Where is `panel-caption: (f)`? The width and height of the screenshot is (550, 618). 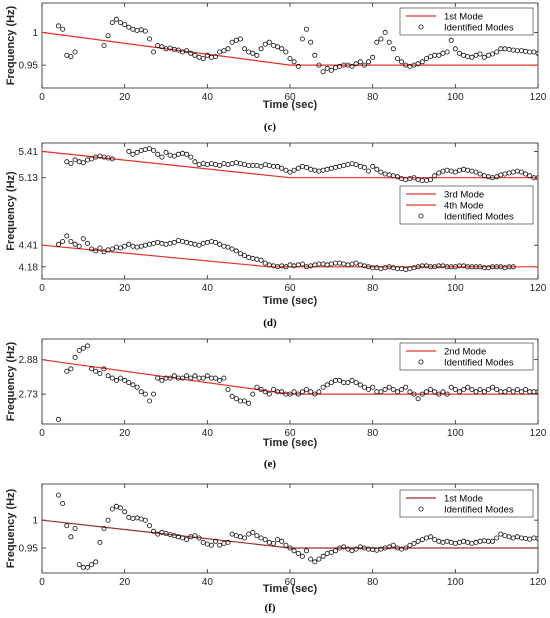
panel-caption: (f) is located at coordinates (270, 608).